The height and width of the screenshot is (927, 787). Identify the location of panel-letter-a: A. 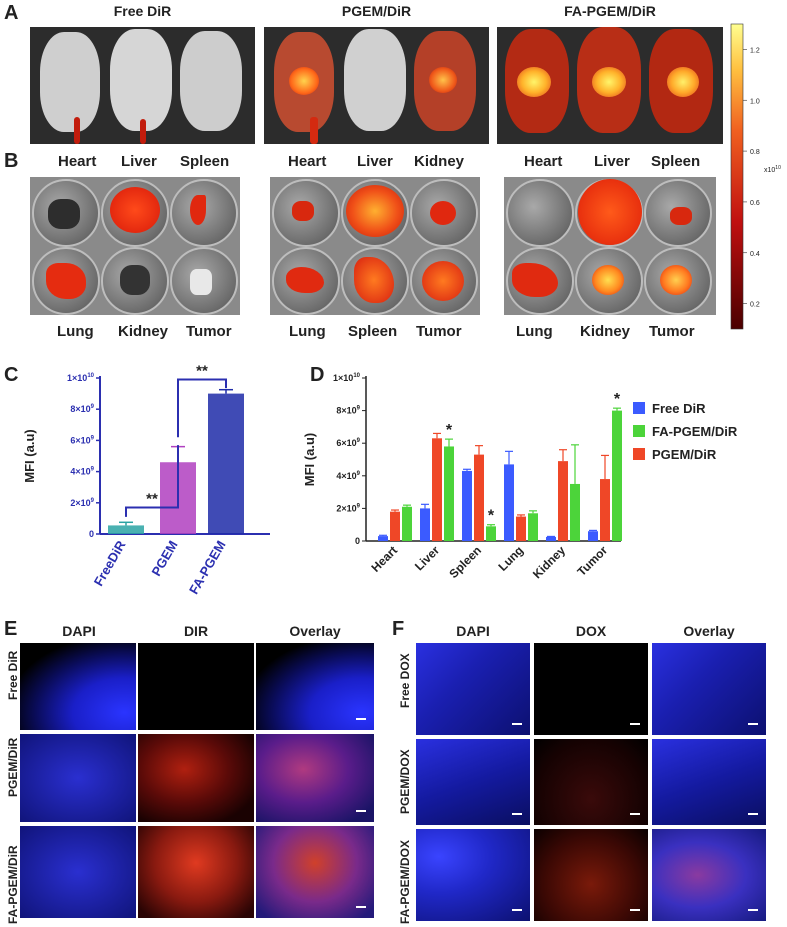
(11, 13).